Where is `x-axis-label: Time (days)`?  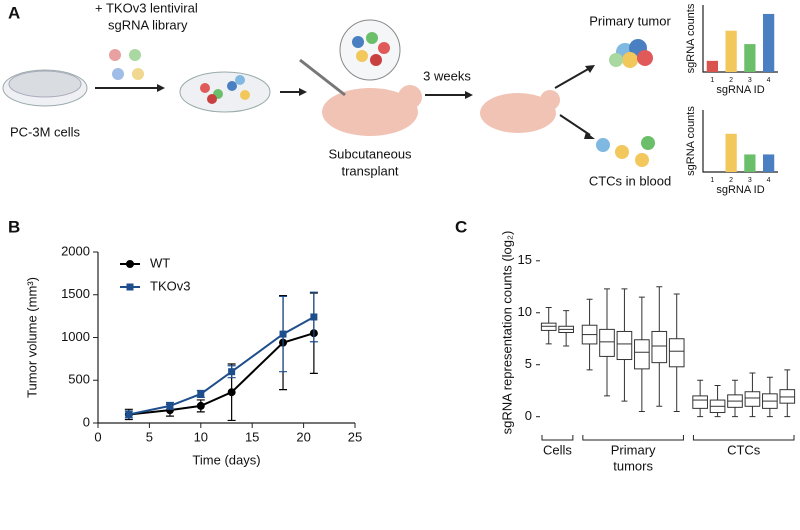
x-axis-label: Time (days) is located at coordinates (226, 459).